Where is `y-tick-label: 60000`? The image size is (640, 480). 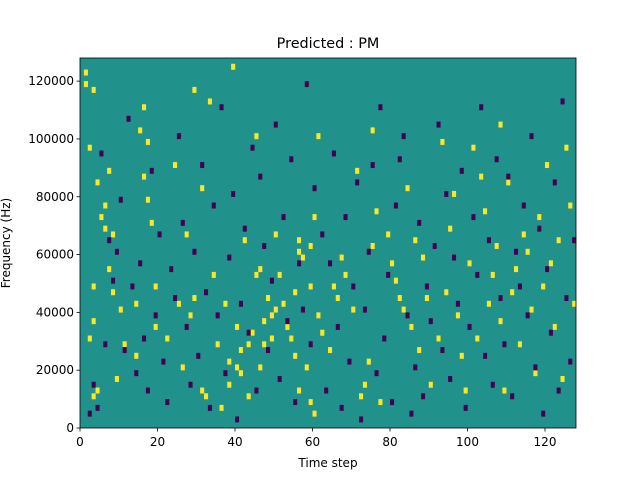
y-tick-label: 60000 is located at coordinates (55, 255).